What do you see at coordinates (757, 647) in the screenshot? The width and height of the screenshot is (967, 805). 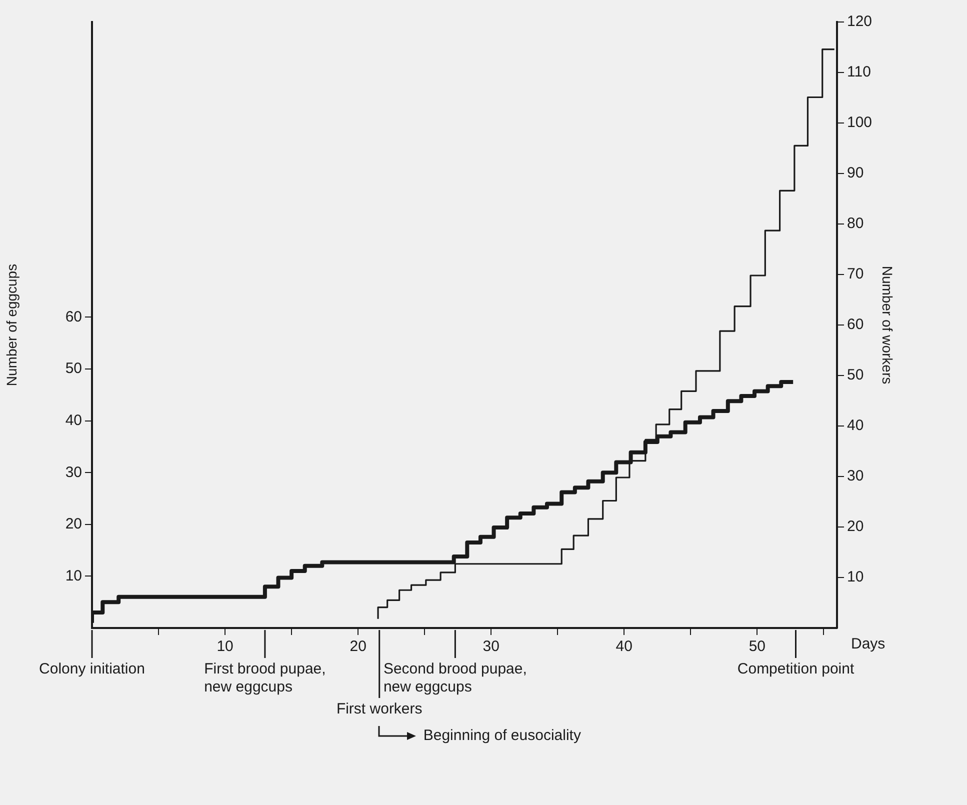 I see `x-tick-label: 50` at bounding box center [757, 647].